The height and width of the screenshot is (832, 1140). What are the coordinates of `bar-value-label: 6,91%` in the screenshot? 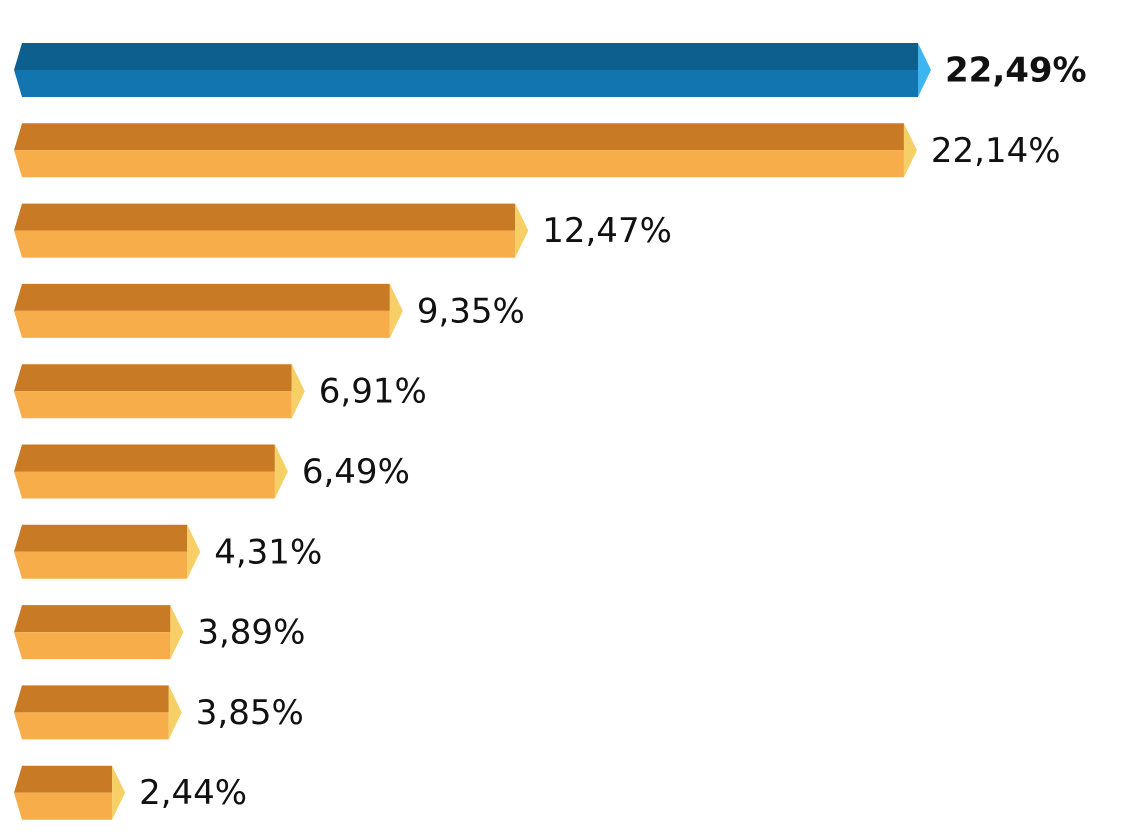 It's located at (373, 392).